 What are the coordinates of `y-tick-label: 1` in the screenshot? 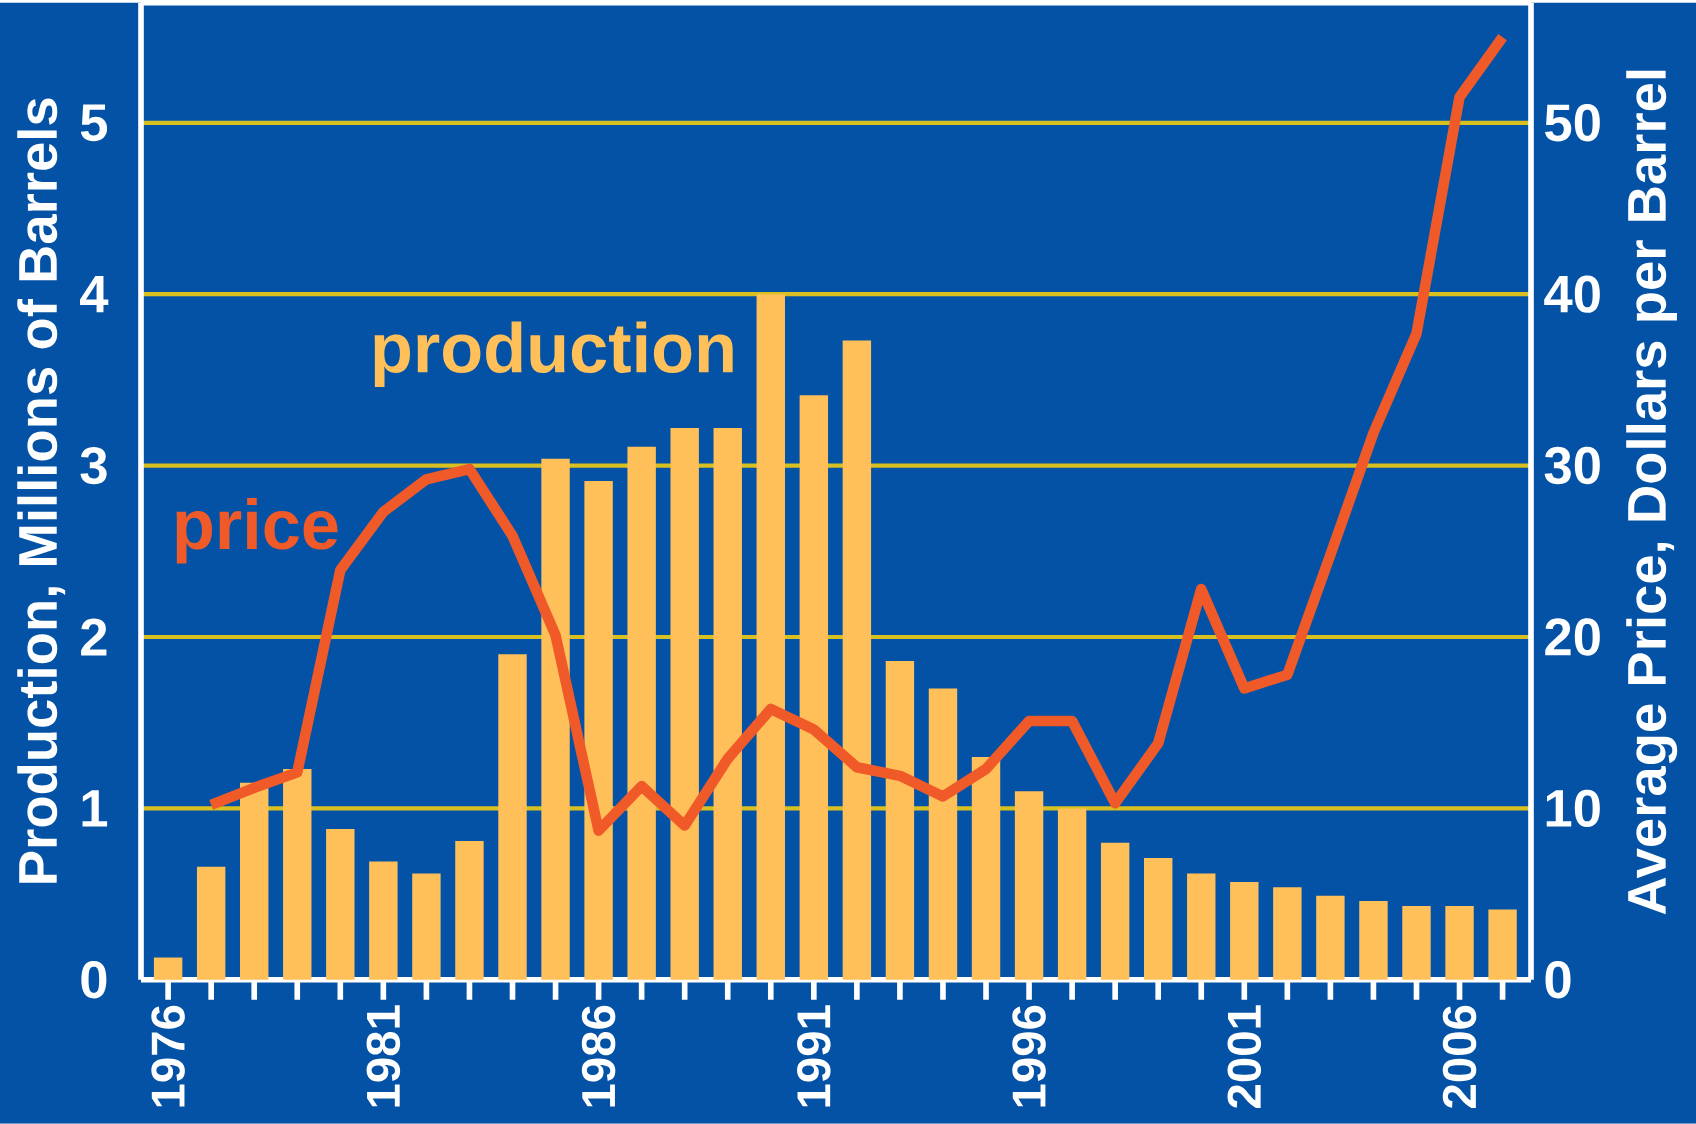 It's located at (95, 808).